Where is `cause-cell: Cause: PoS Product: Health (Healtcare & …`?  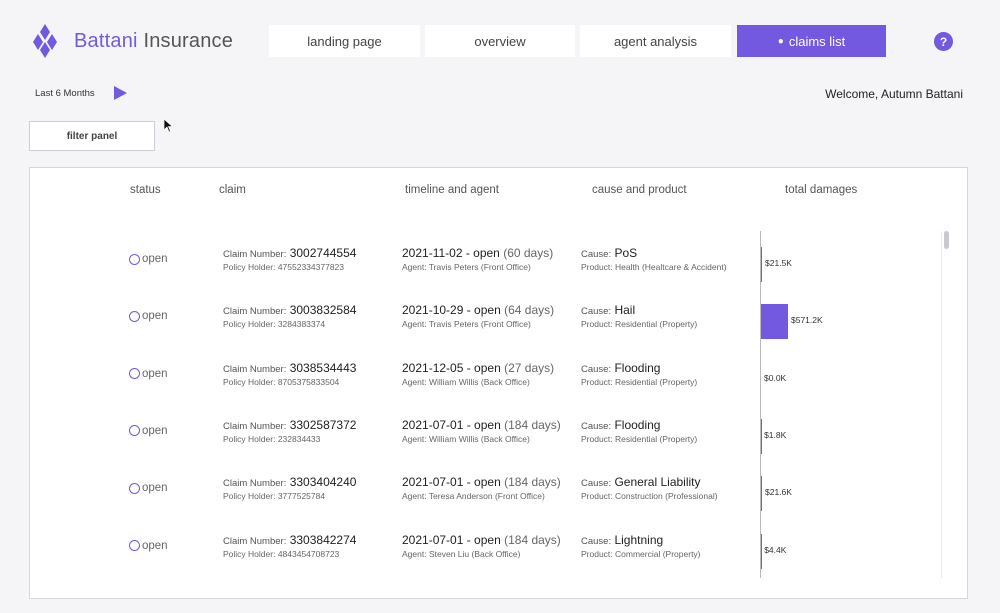 cause-cell: Cause: PoS Product: Health (Healtcare & … is located at coordinates (654, 259).